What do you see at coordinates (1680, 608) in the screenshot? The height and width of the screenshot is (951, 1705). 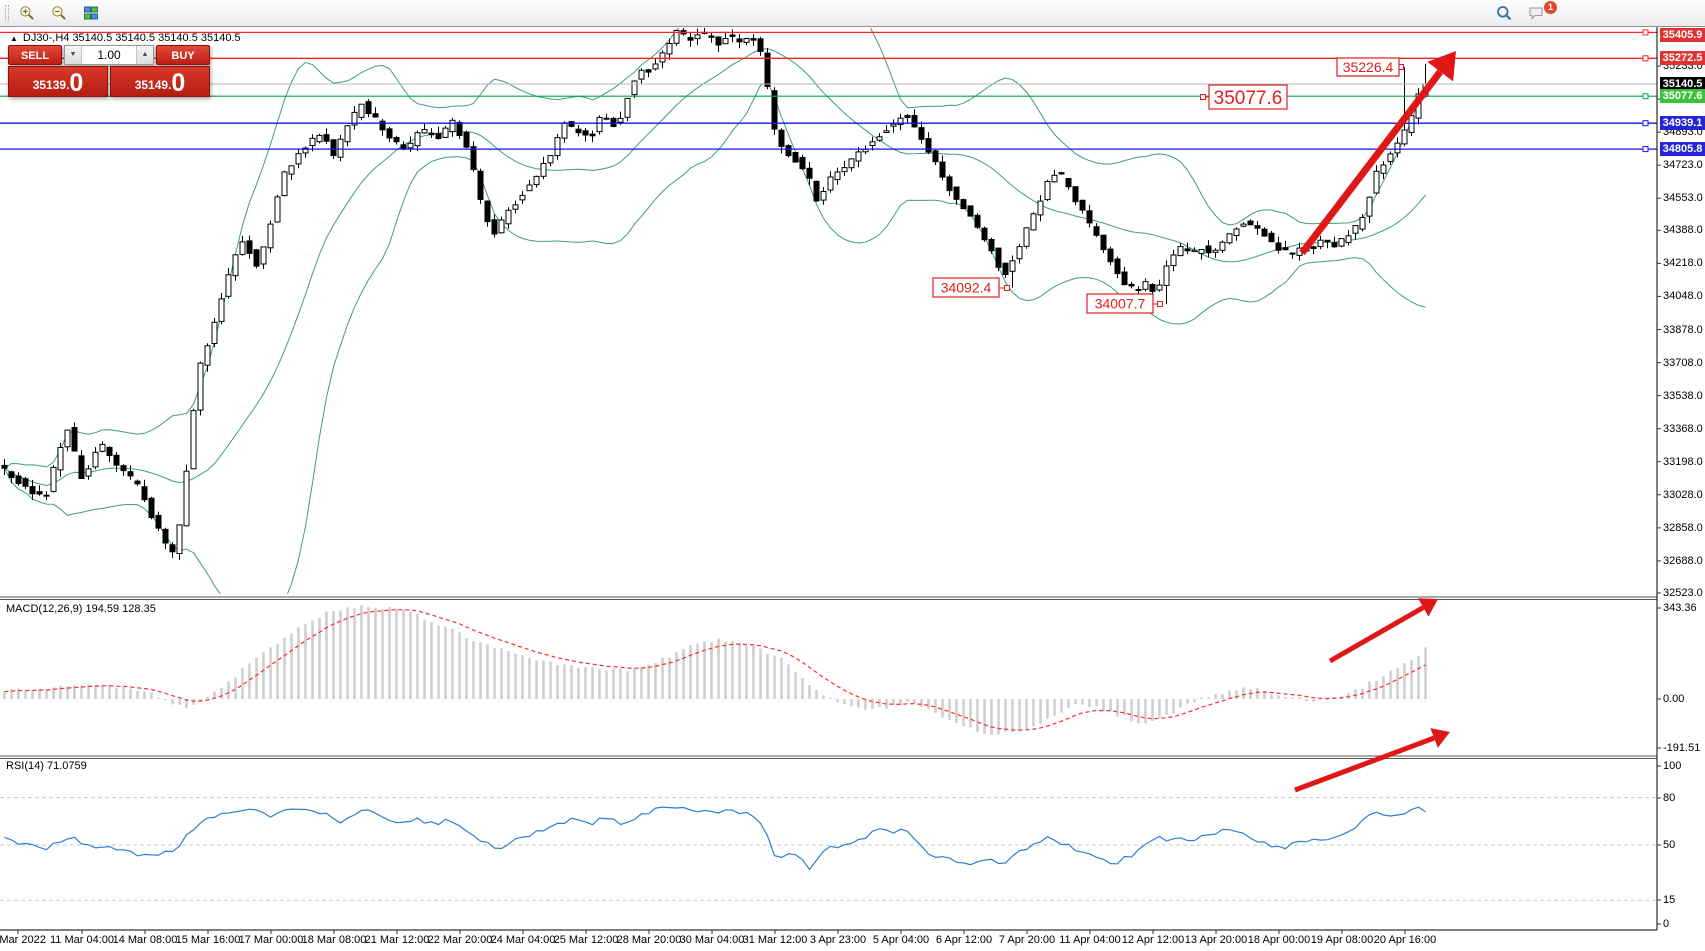 I see `macd-tick-label: 343.36` at bounding box center [1680, 608].